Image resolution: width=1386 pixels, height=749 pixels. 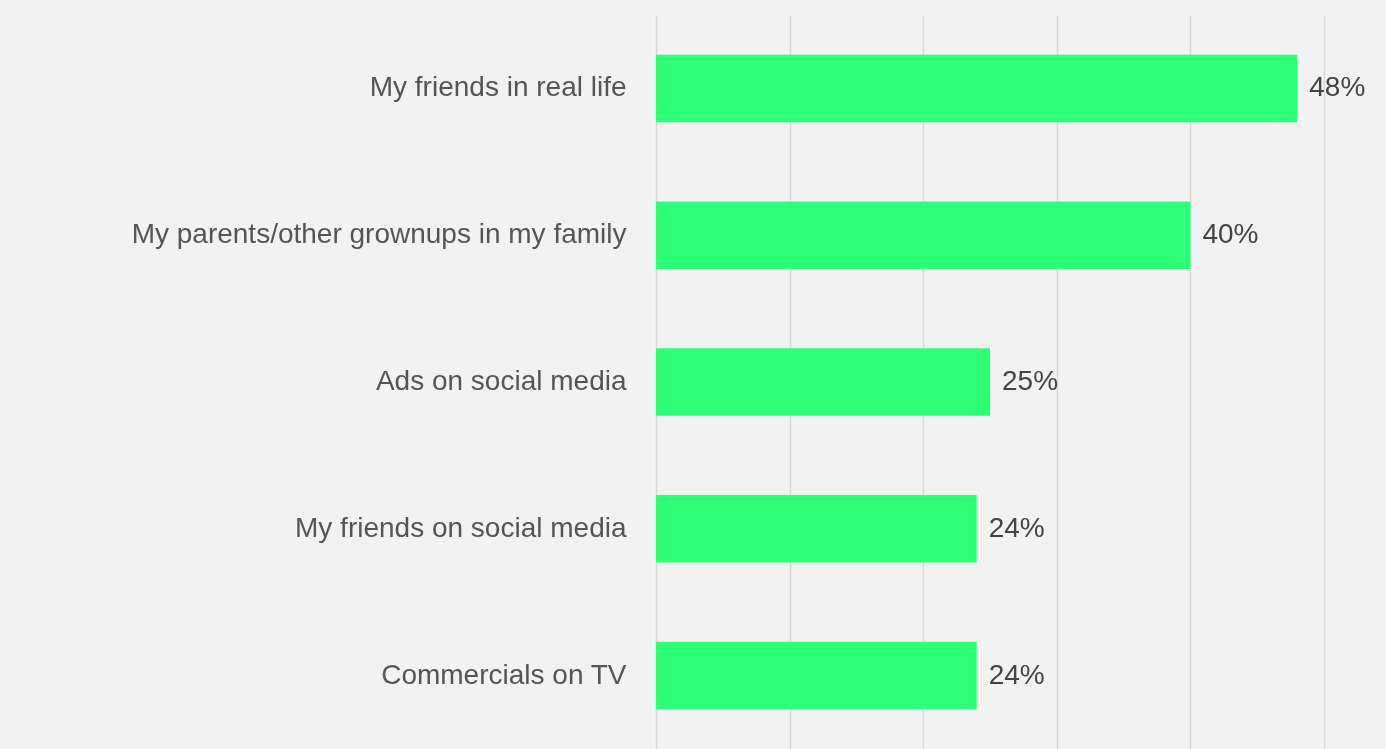 I want to click on y-tick-label: My friends in real life, so click(x=498, y=87).